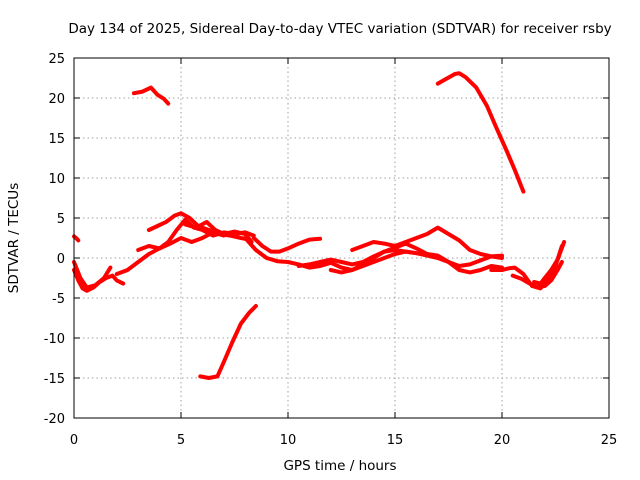 This screenshot has width=640, height=480. I want to click on y-tick-label: 20, so click(56, 99).